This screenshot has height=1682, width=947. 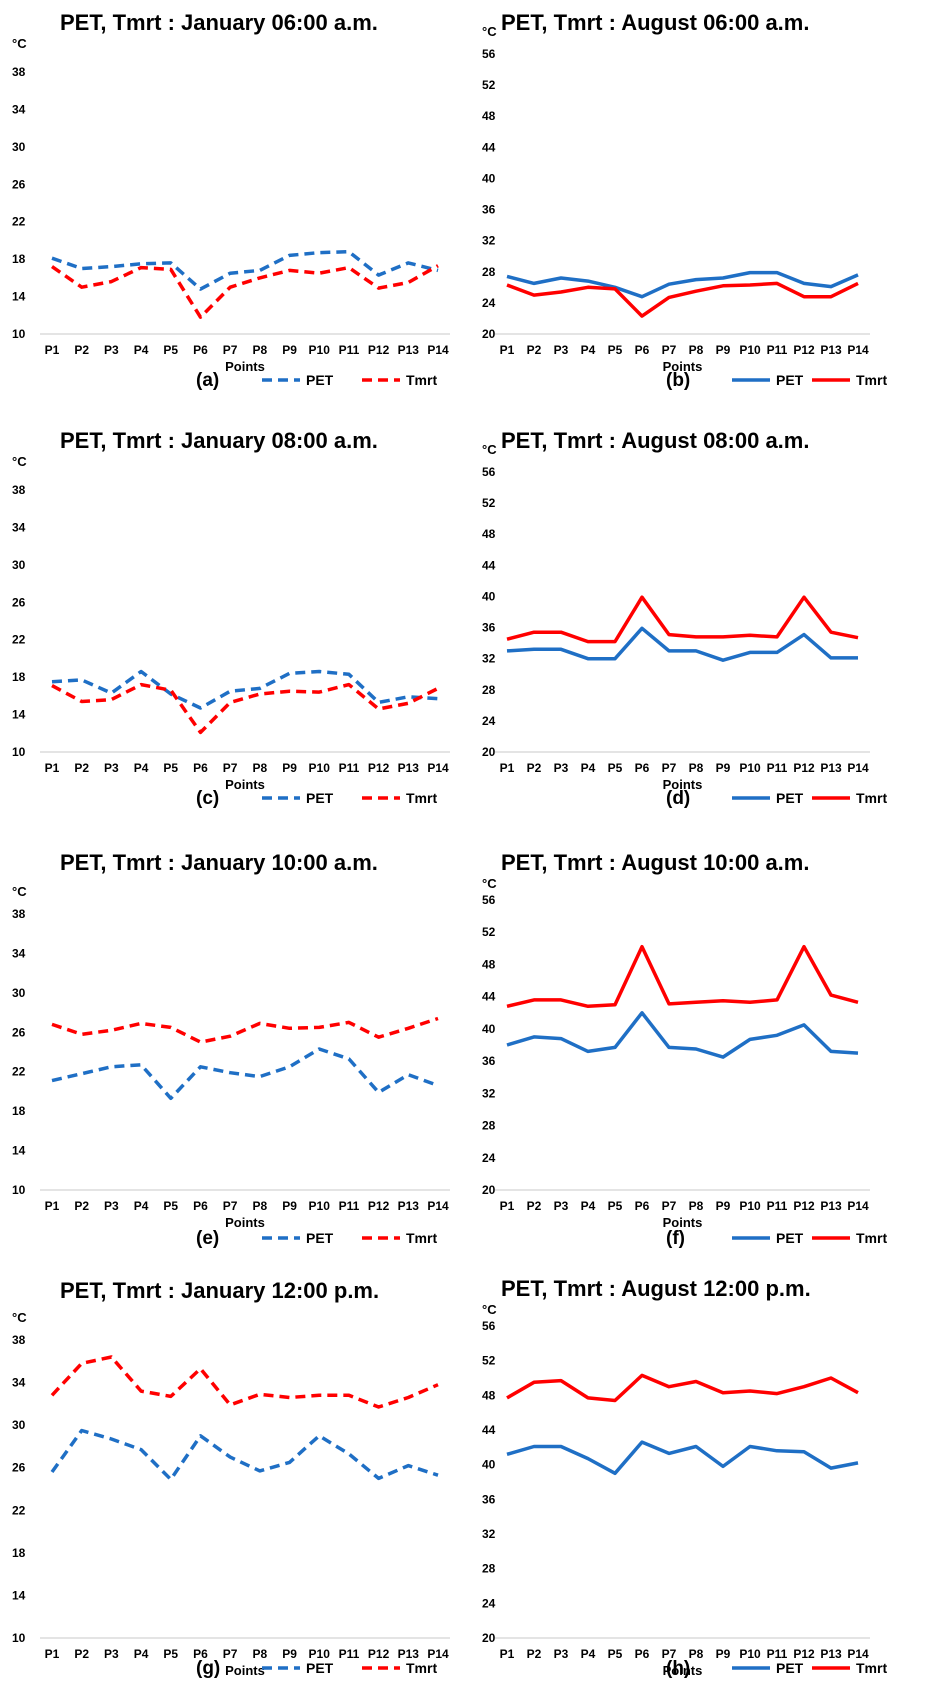 I want to click on y-tick-label: 32, so click(x=489, y=1534).